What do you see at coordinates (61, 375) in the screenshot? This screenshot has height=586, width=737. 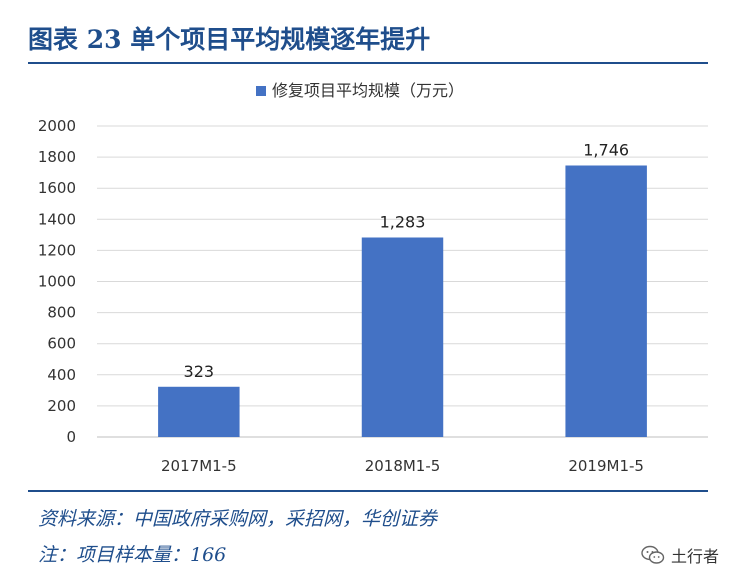 I see `y-tick-label: 400` at bounding box center [61, 375].